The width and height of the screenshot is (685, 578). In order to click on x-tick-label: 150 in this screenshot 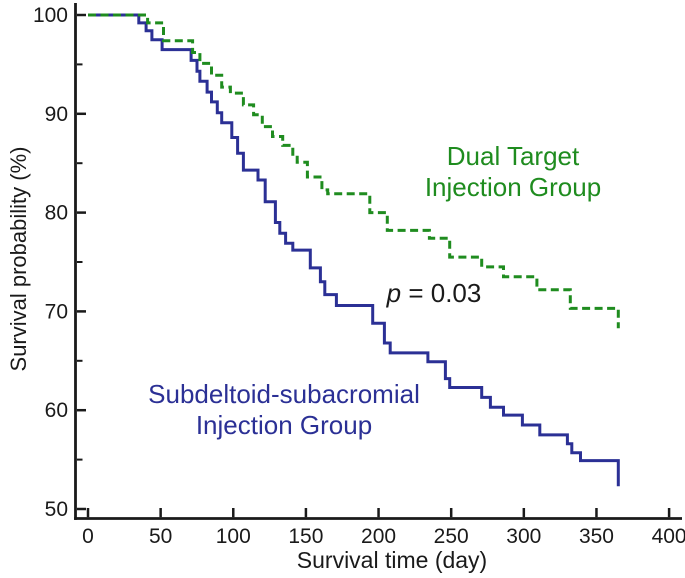, I will do `click(305, 536)`.